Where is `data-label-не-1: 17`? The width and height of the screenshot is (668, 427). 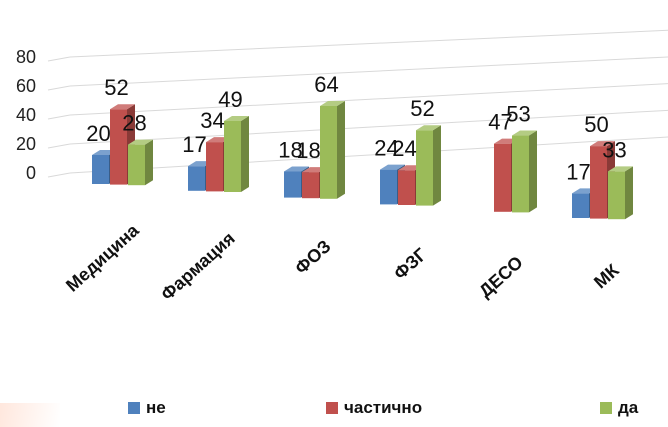
data-label-не-1: 17 is located at coordinates (194, 144).